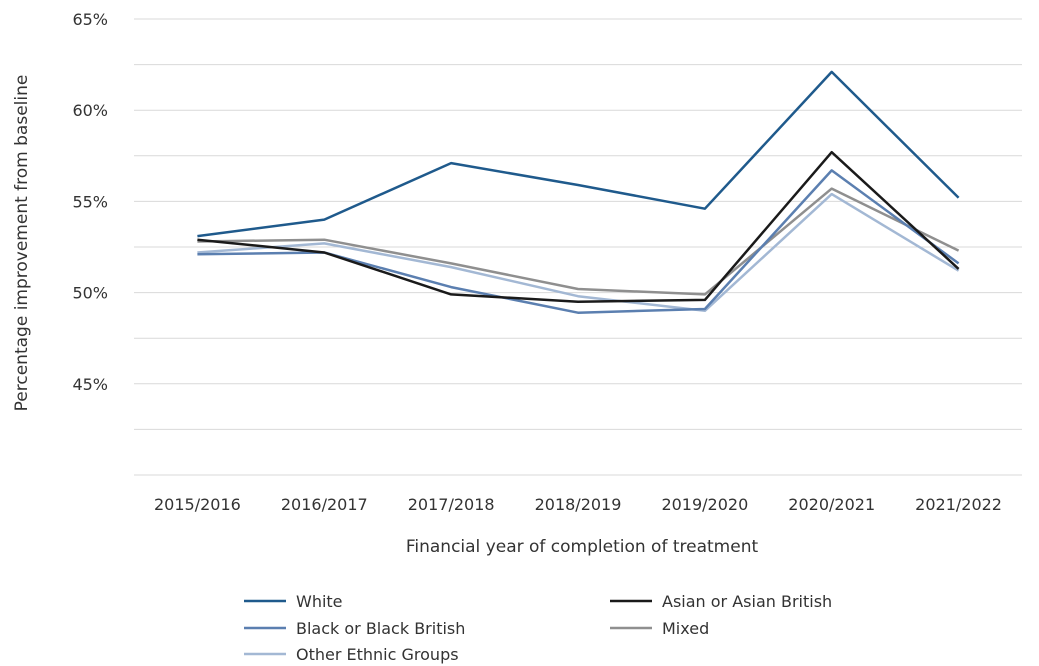 This screenshot has width=1039, height=666. I want to click on y-tick-label: 60%, so click(90, 110).